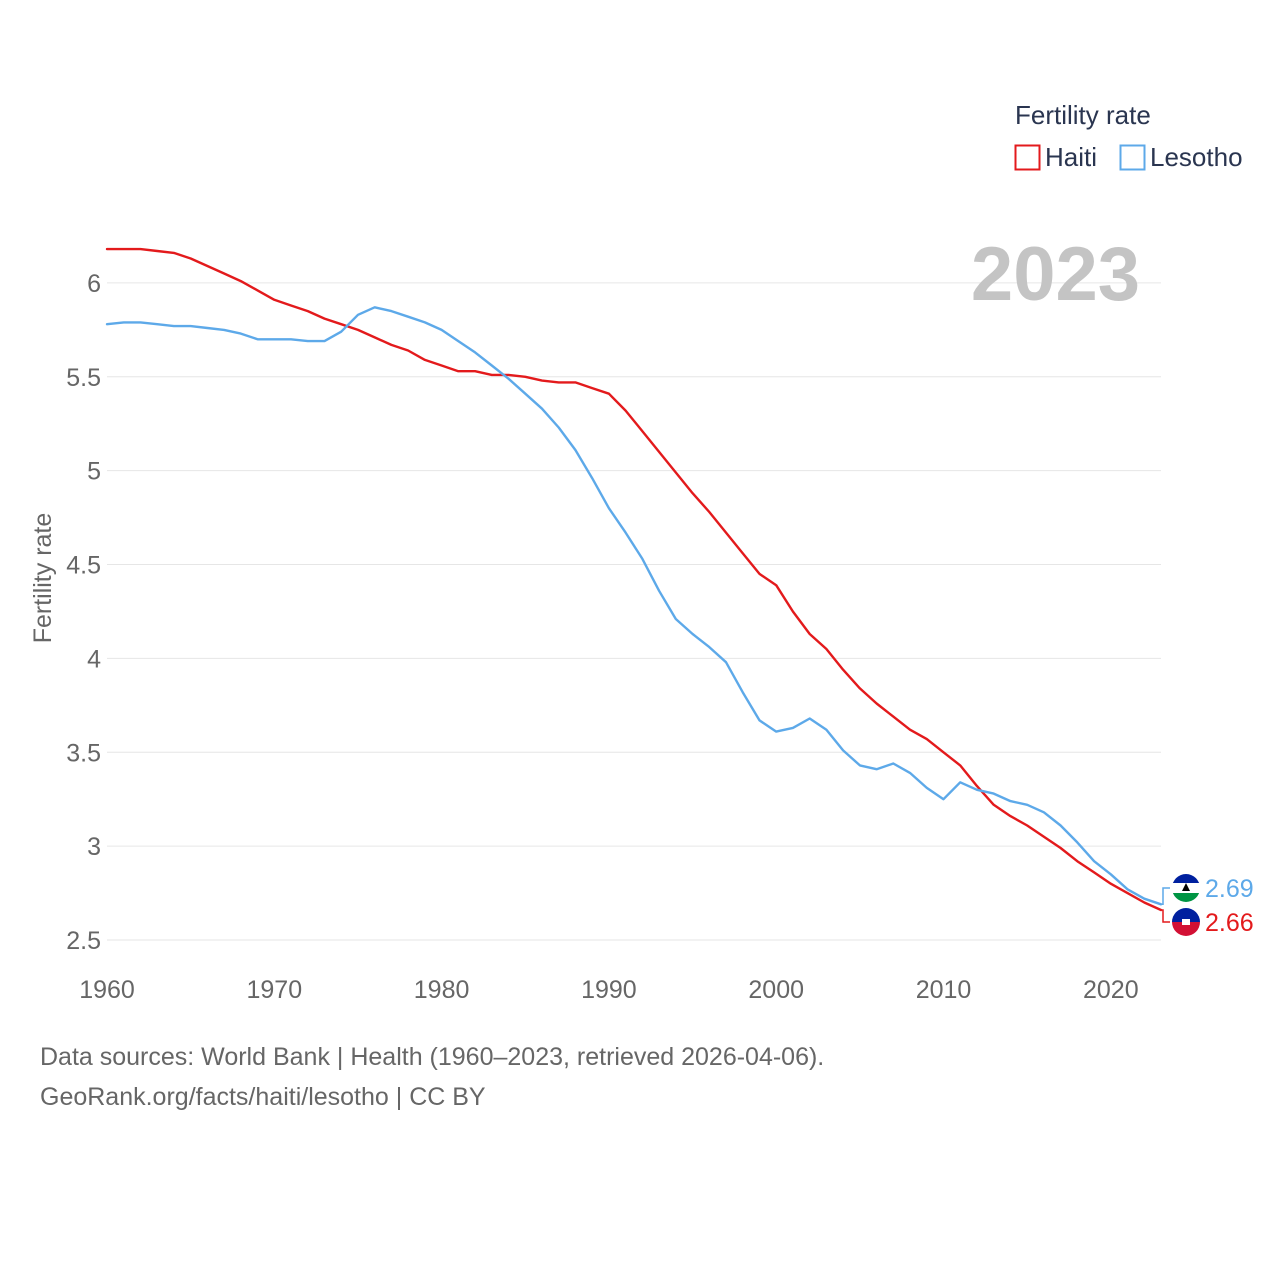 This screenshot has width=1280, height=1280. Describe the element at coordinates (1186, 922) in the screenshot. I see `haiti-flag-icon` at that location.